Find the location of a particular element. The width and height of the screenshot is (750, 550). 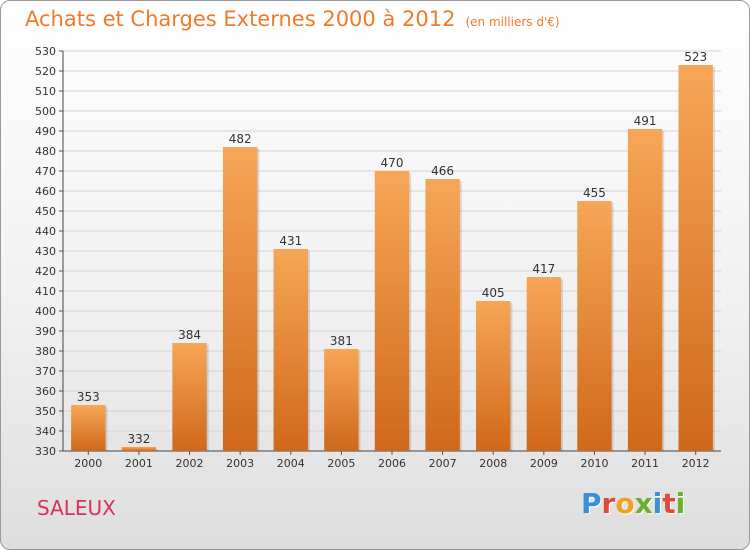

y-tick-label: 340 is located at coordinates (45, 431).